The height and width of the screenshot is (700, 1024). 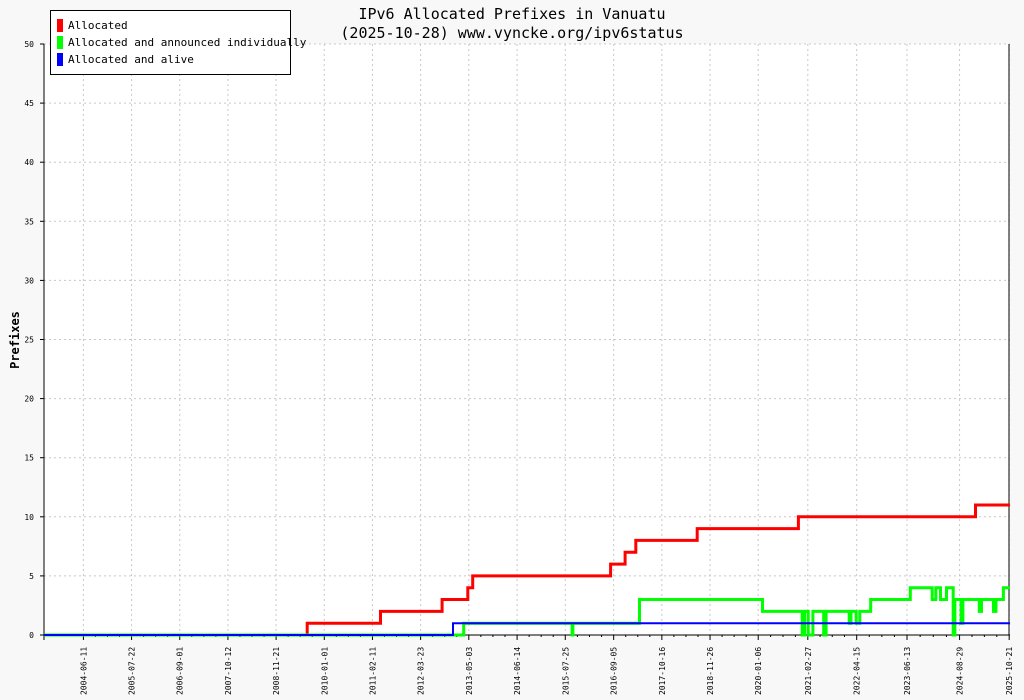 I want to click on x-tick-label: 2007-10-12, so click(x=228, y=671).